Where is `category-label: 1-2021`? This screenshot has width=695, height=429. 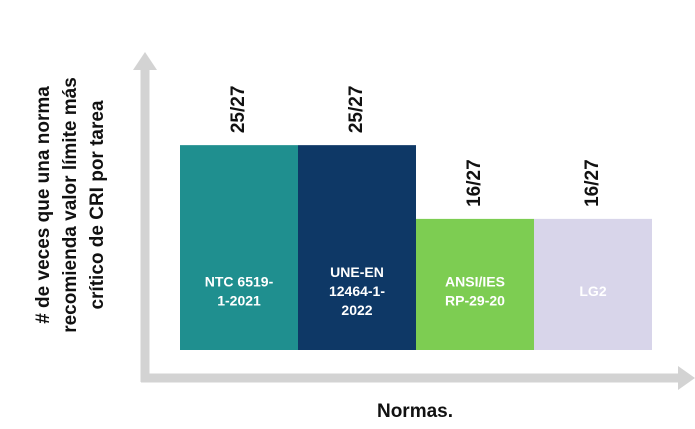 category-label: 1-2021 is located at coordinates (239, 301).